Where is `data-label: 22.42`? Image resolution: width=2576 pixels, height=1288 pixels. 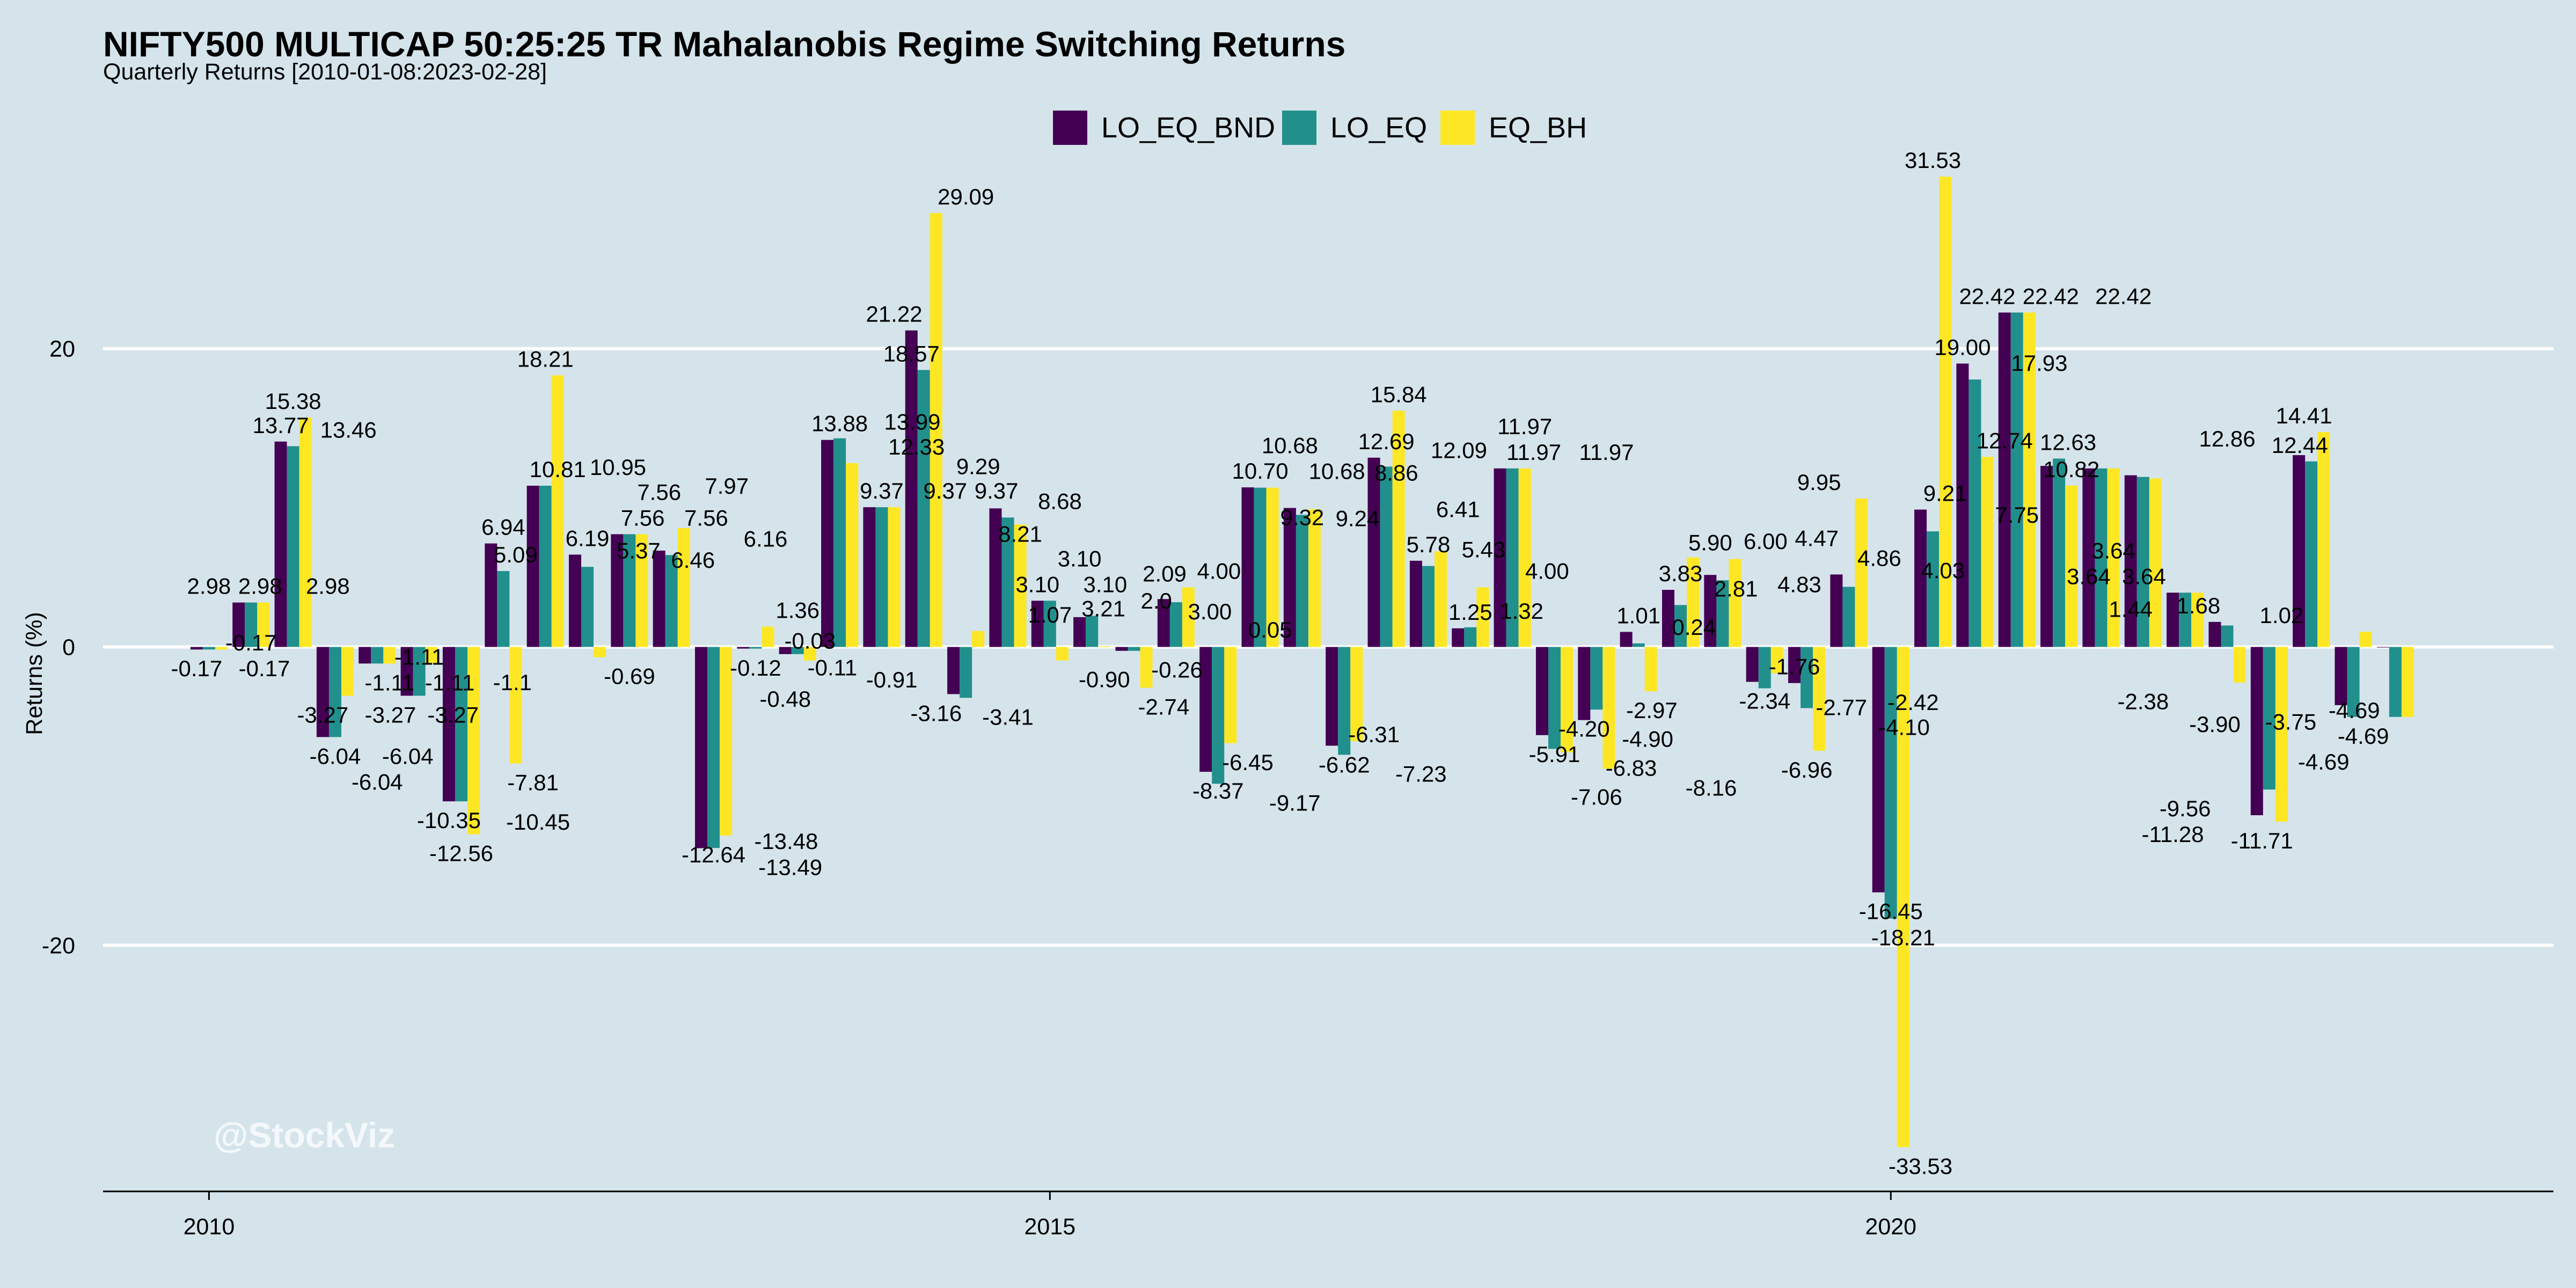 data-label: 22.42 is located at coordinates (1987, 296).